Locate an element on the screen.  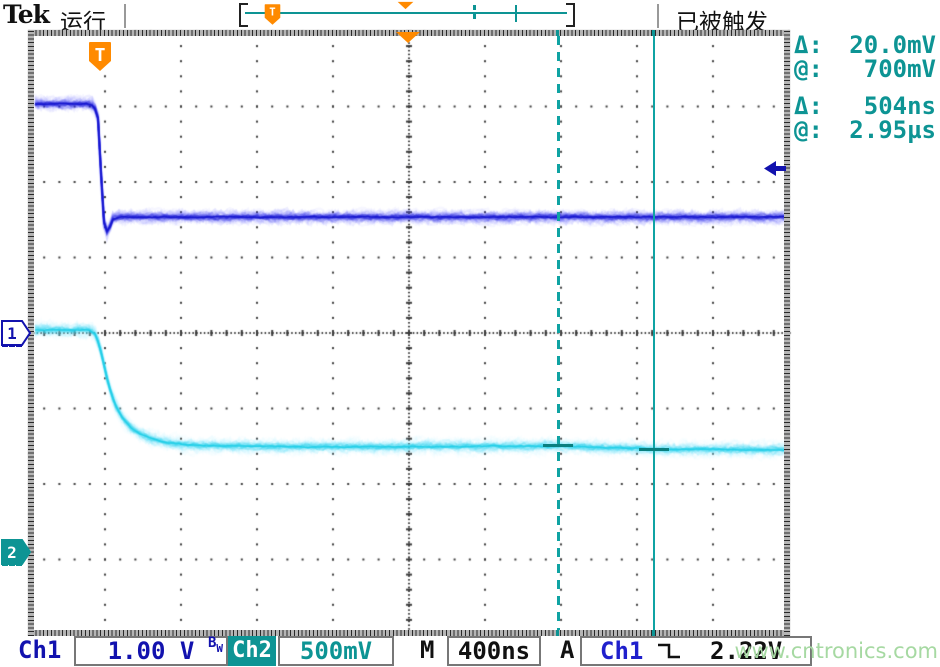
svg-text: 2 is located at coordinates (12, 552).